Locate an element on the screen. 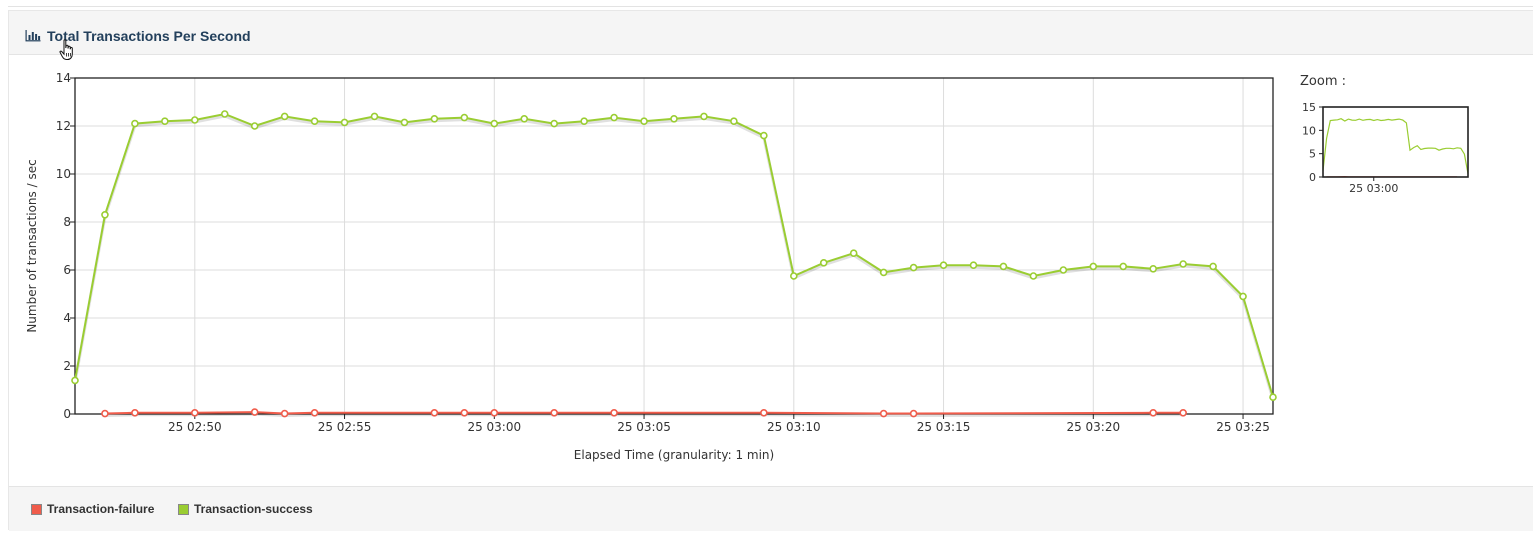 The height and width of the screenshot is (547, 1533). legend-item-success: Transaction-success is located at coordinates (245, 509).